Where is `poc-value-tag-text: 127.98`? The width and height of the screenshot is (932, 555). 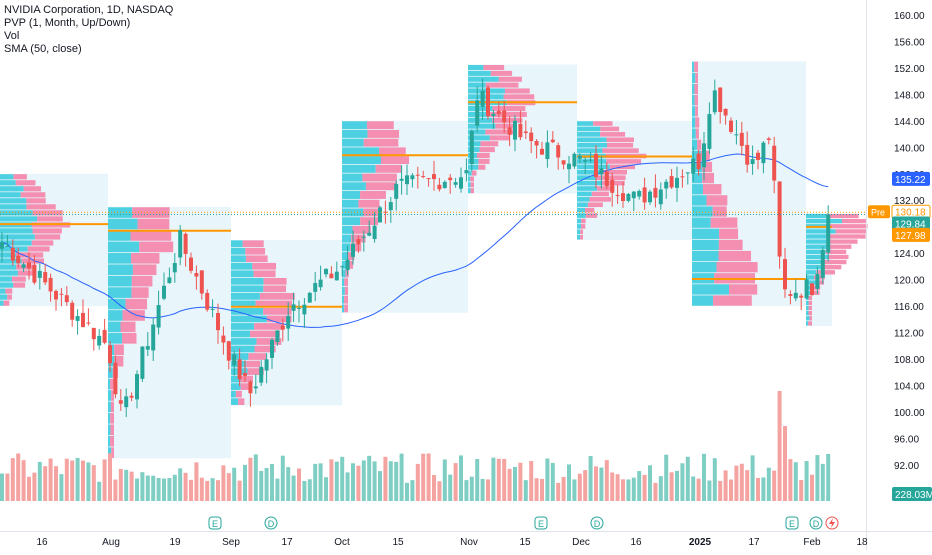 poc-value-tag-text: 127.98 is located at coordinates (910, 236).